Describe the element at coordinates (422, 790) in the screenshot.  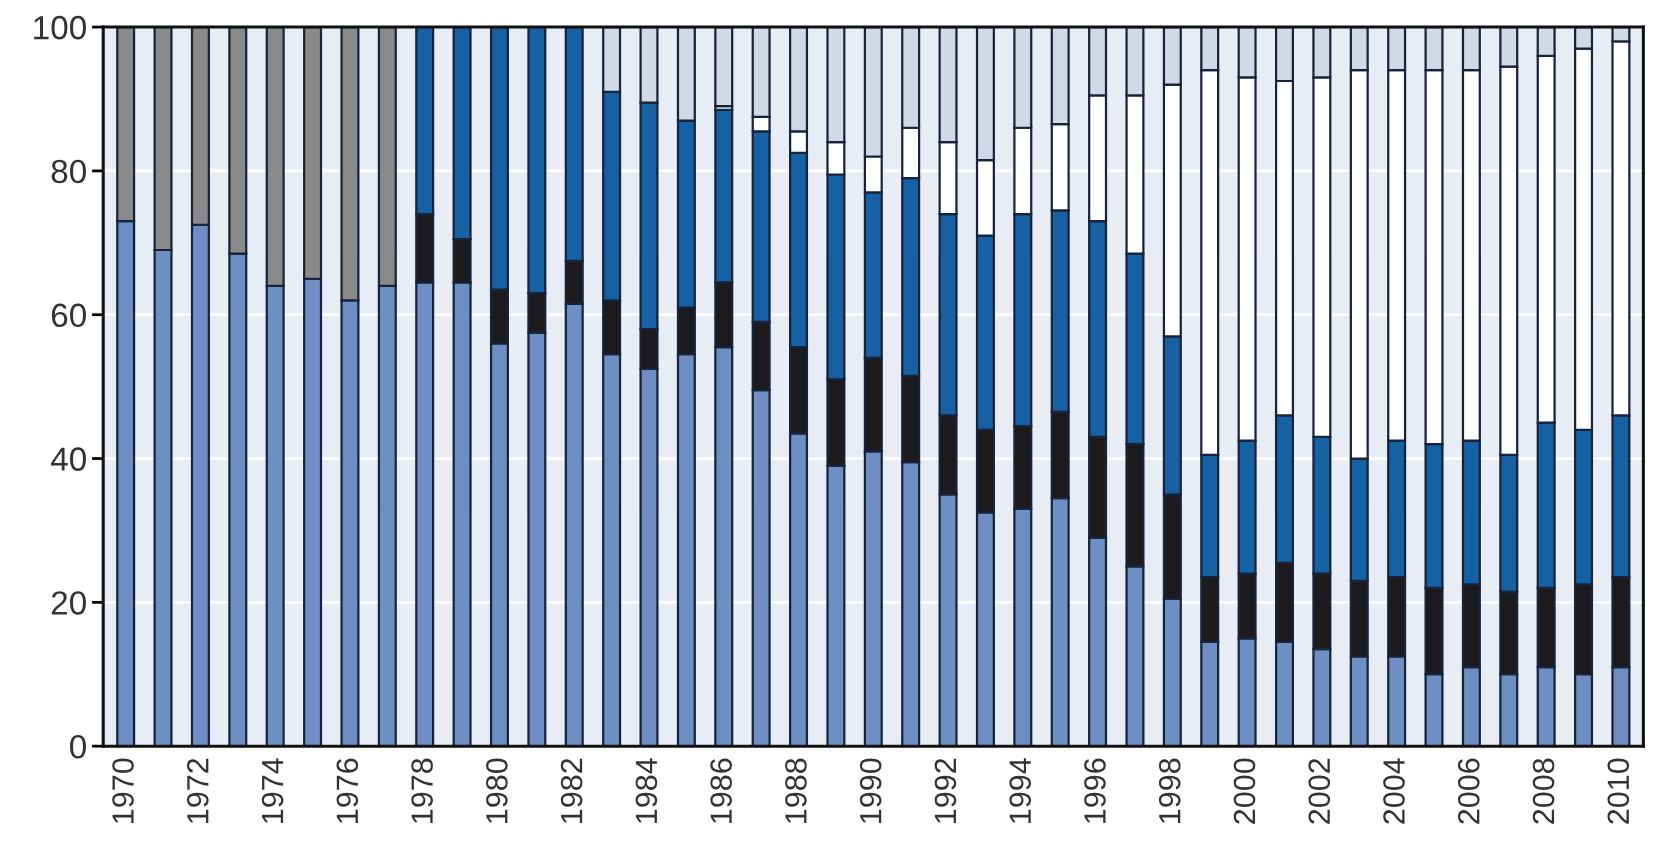
I see `x-tick-label: 1978` at that location.